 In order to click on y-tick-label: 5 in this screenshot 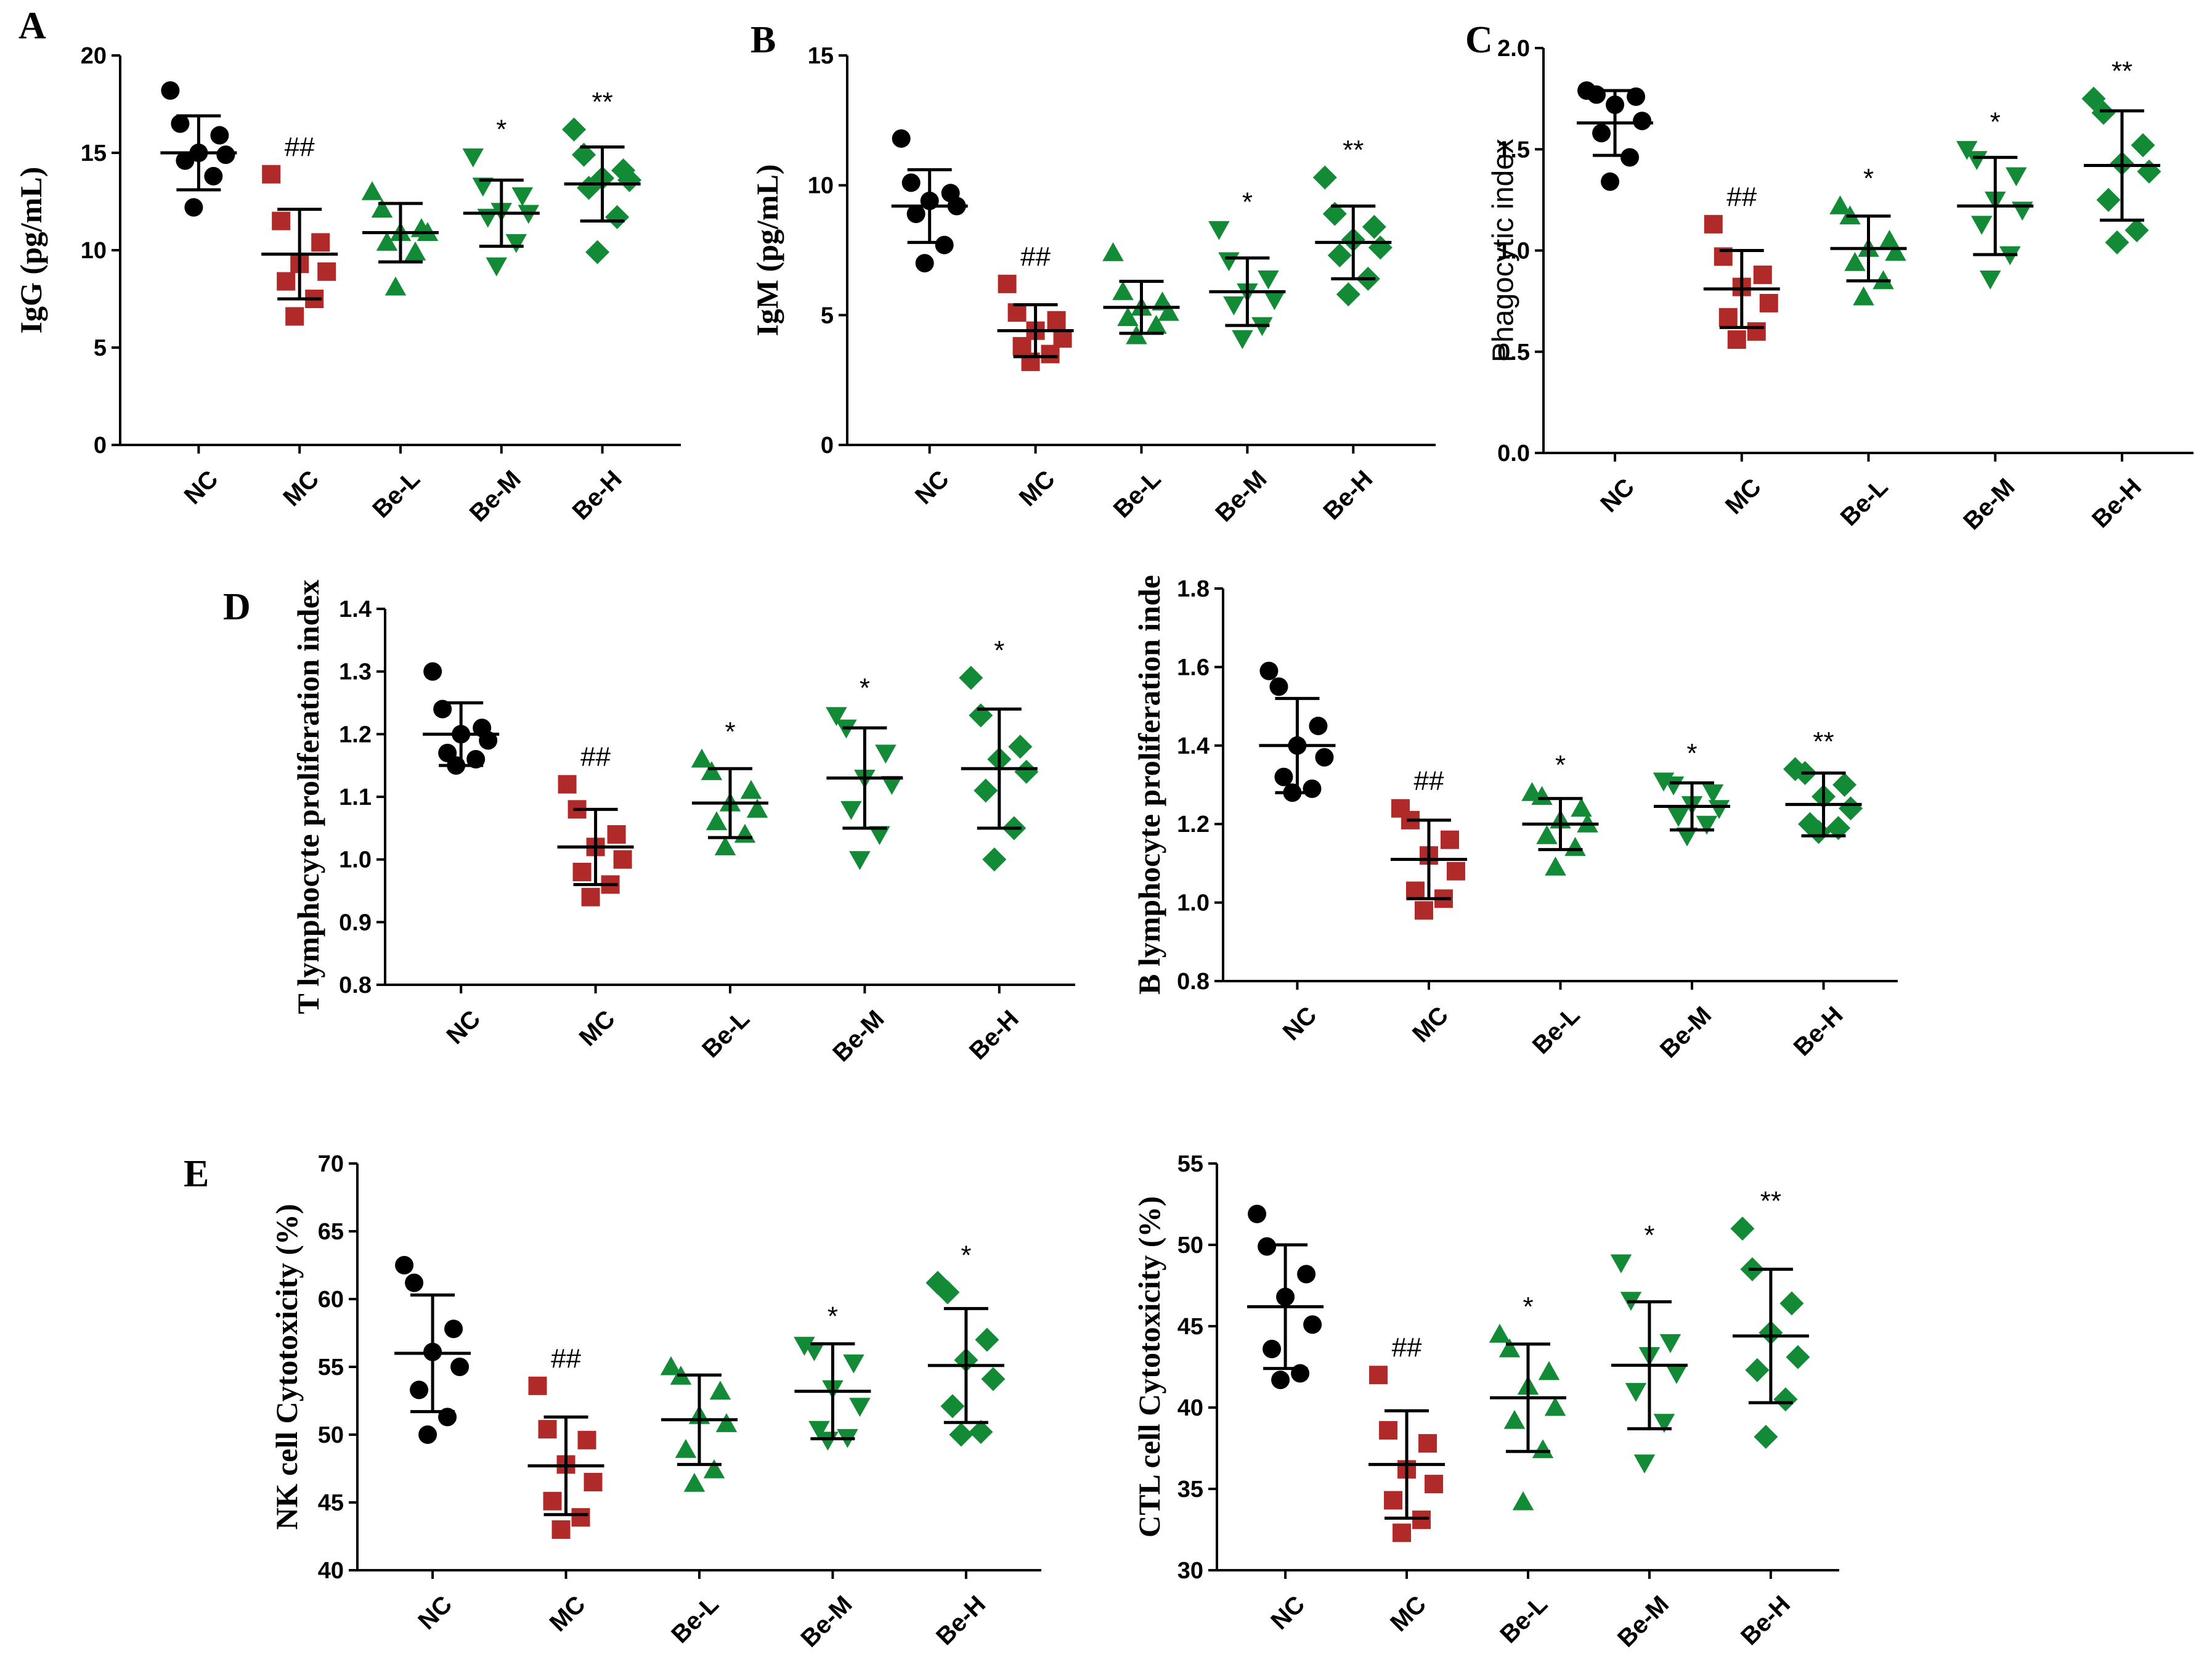, I will do `click(827, 315)`.